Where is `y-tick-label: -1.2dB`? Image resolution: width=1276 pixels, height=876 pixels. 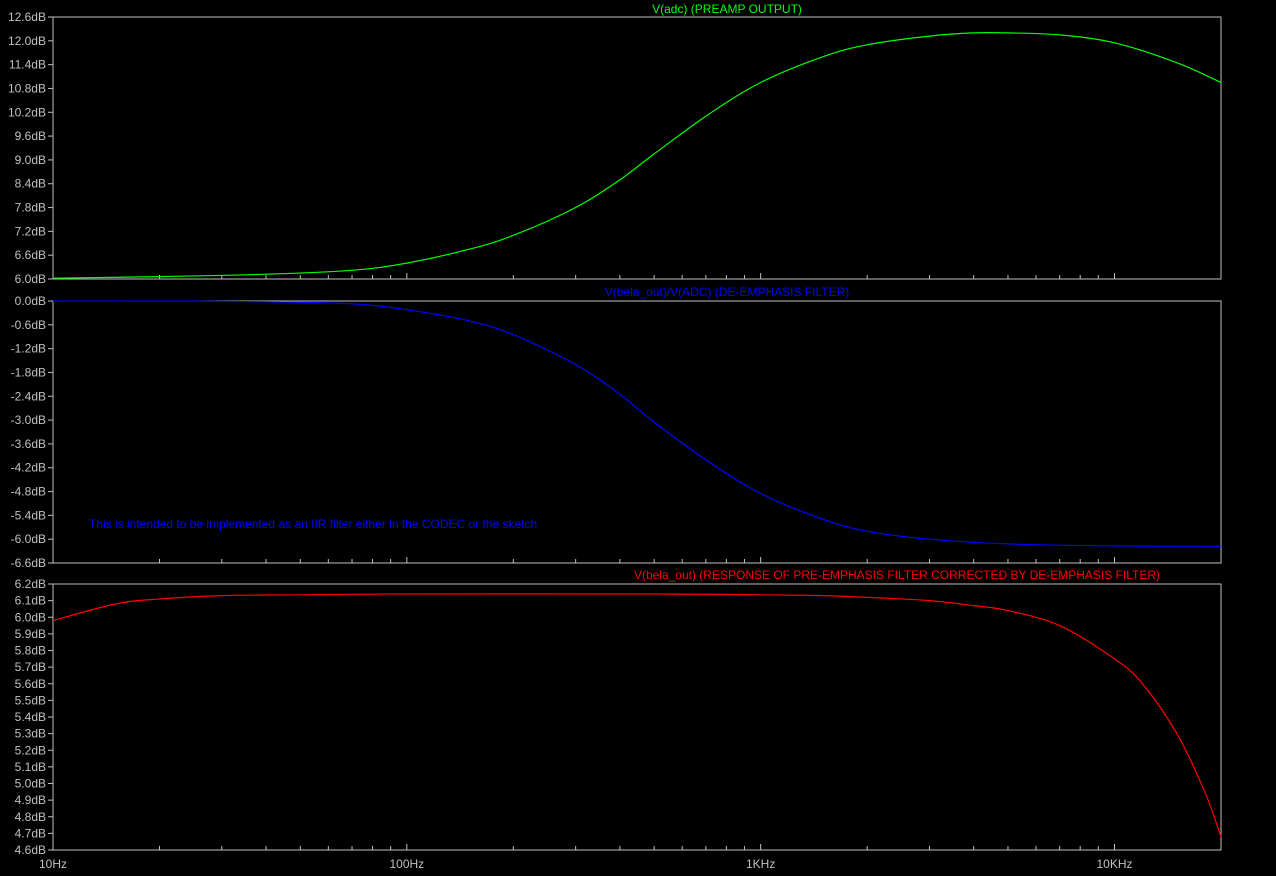
y-tick-label: -1.2dB is located at coordinates (28, 349).